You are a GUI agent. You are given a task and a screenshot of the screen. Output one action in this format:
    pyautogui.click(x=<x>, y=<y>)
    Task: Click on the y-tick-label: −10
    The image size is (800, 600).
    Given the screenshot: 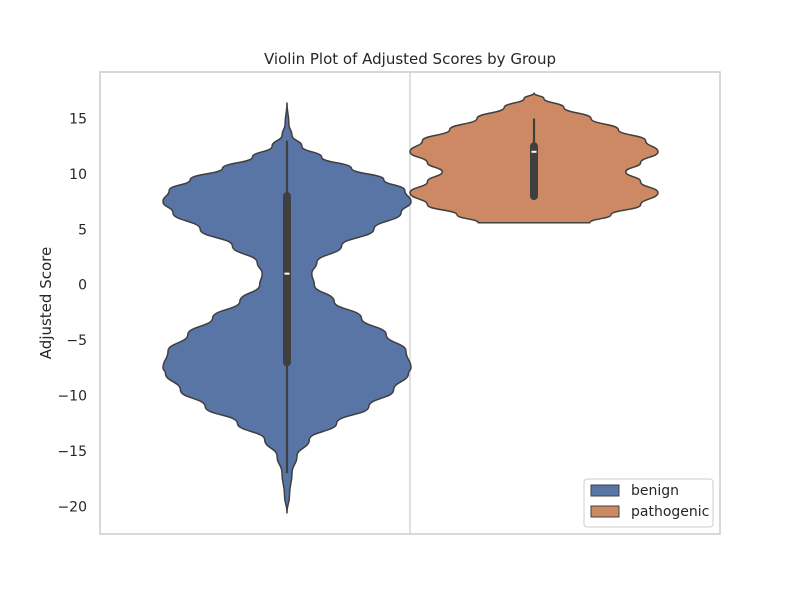 What is the action you would take?
    pyautogui.click(x=72, y=397)
    